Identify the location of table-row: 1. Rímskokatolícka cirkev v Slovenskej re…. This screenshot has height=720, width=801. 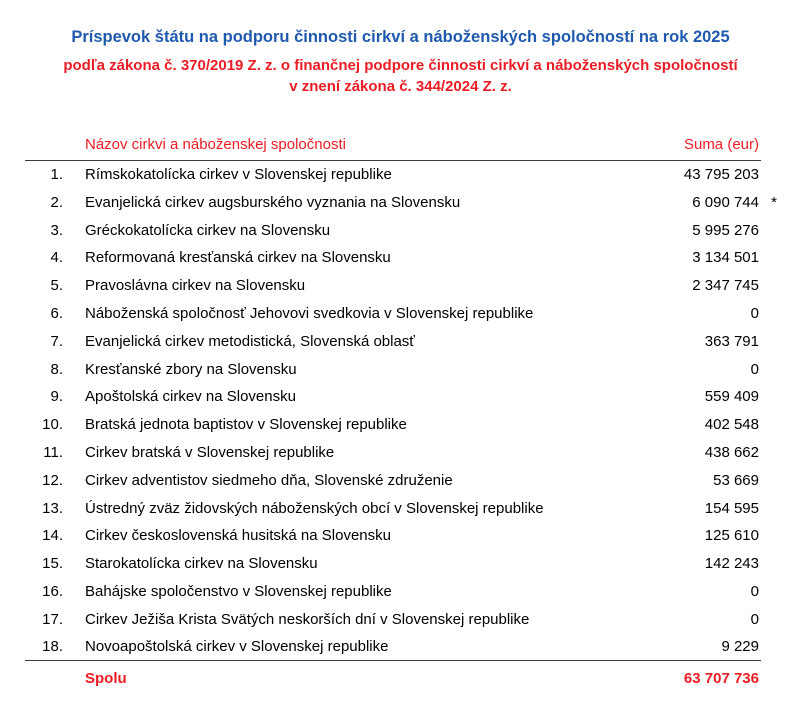
(401, 175).